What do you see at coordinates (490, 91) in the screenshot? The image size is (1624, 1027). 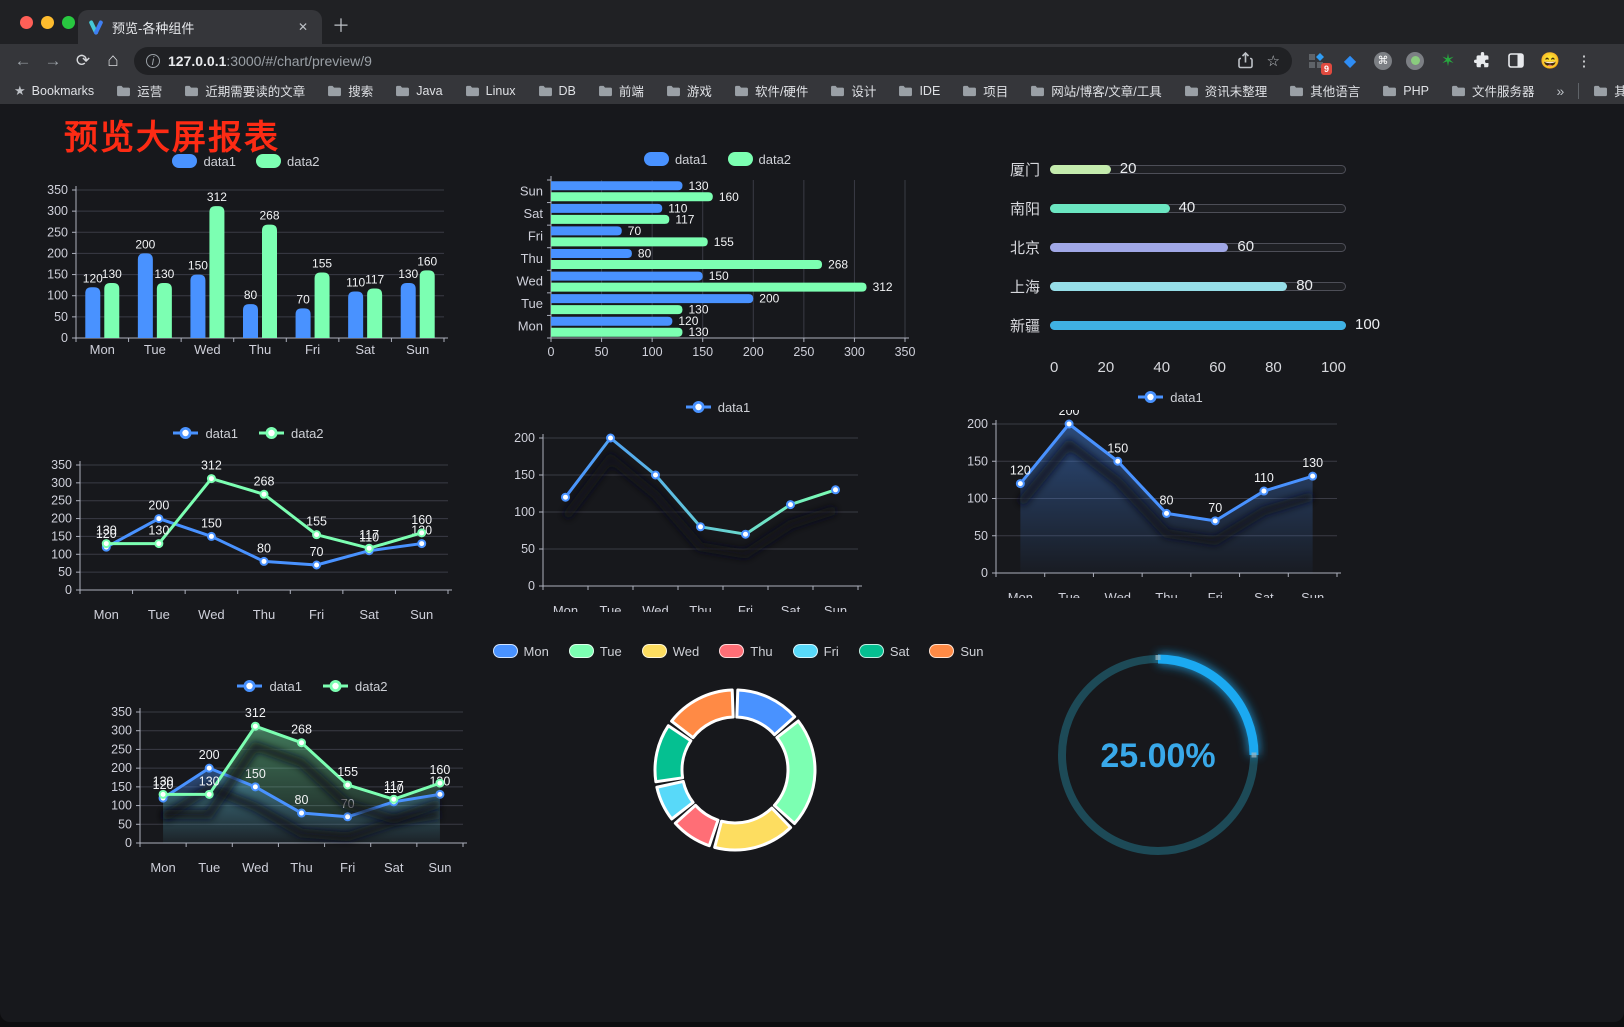 I see `bookmark-folder-item: Linux` at bounding box center [490, 91].